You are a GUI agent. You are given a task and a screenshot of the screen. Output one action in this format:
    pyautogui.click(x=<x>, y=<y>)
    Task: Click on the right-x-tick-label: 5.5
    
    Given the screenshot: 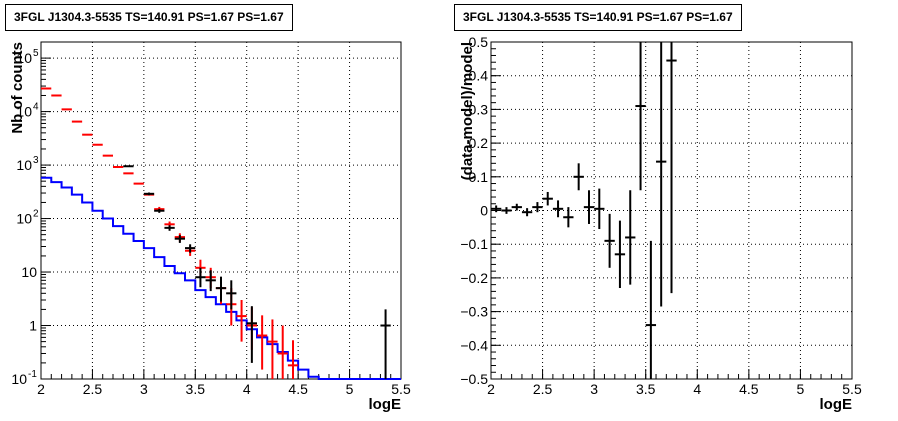 What is the action you would take?
    pyautogui.click(x=852, y=389)
    